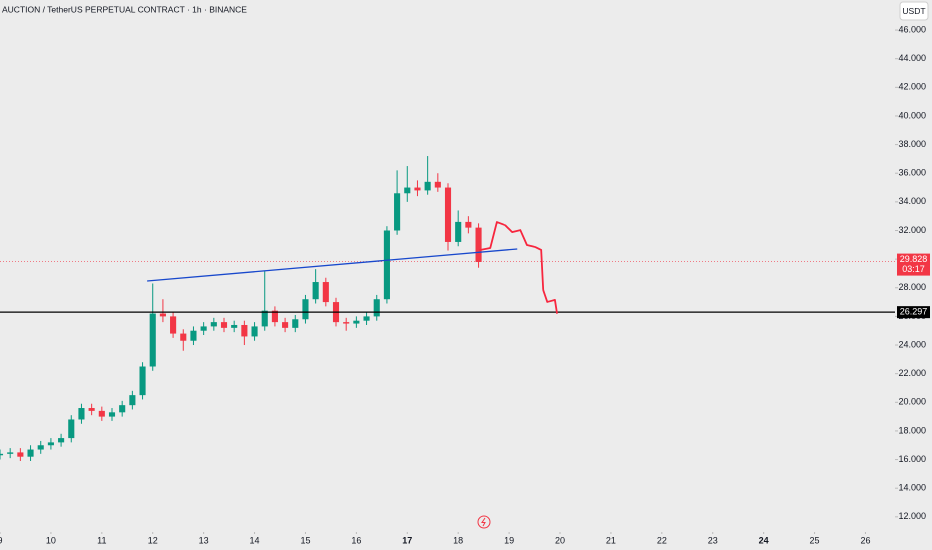 The width and height of the screenshot is (932, 550). What do you see at coordinates (912, 373) in the screenshot?
I see `y-tick-label: 22.000` at bounding box center [912, 373].